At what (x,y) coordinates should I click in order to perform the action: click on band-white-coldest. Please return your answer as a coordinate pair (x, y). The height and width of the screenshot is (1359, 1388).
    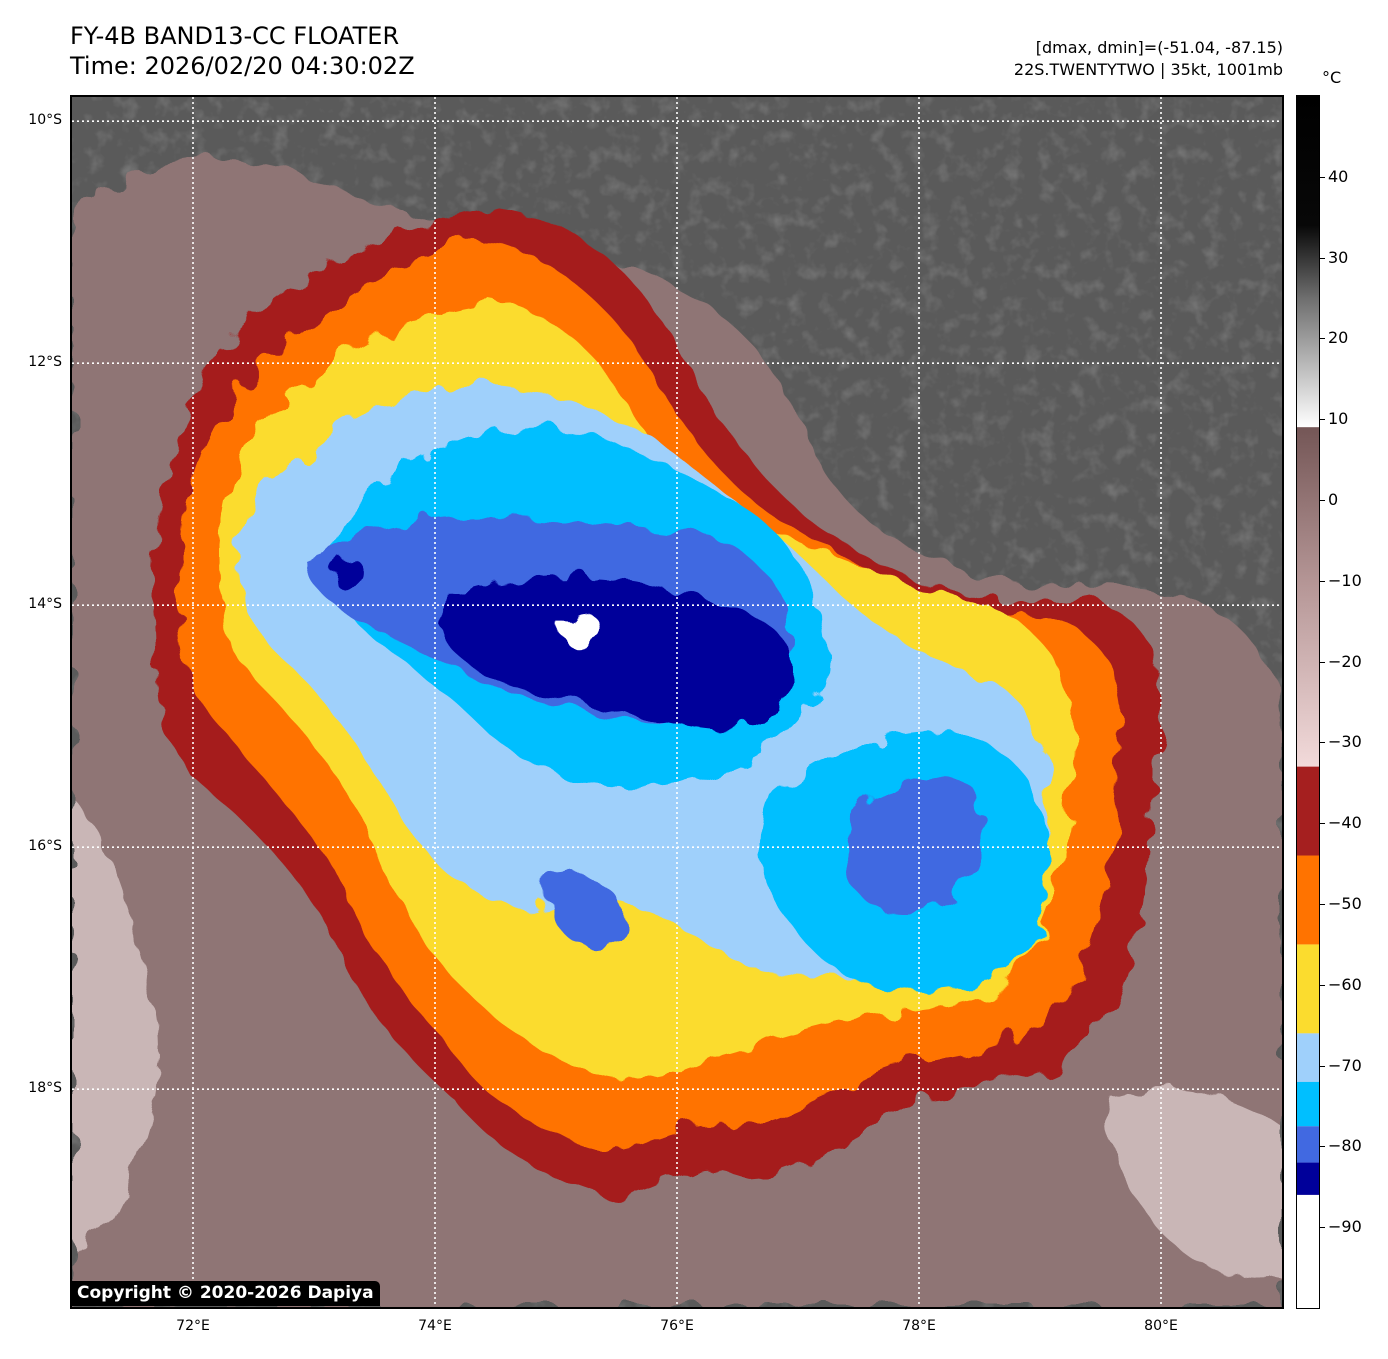
    Looking at the image, I should click on (581, 629).